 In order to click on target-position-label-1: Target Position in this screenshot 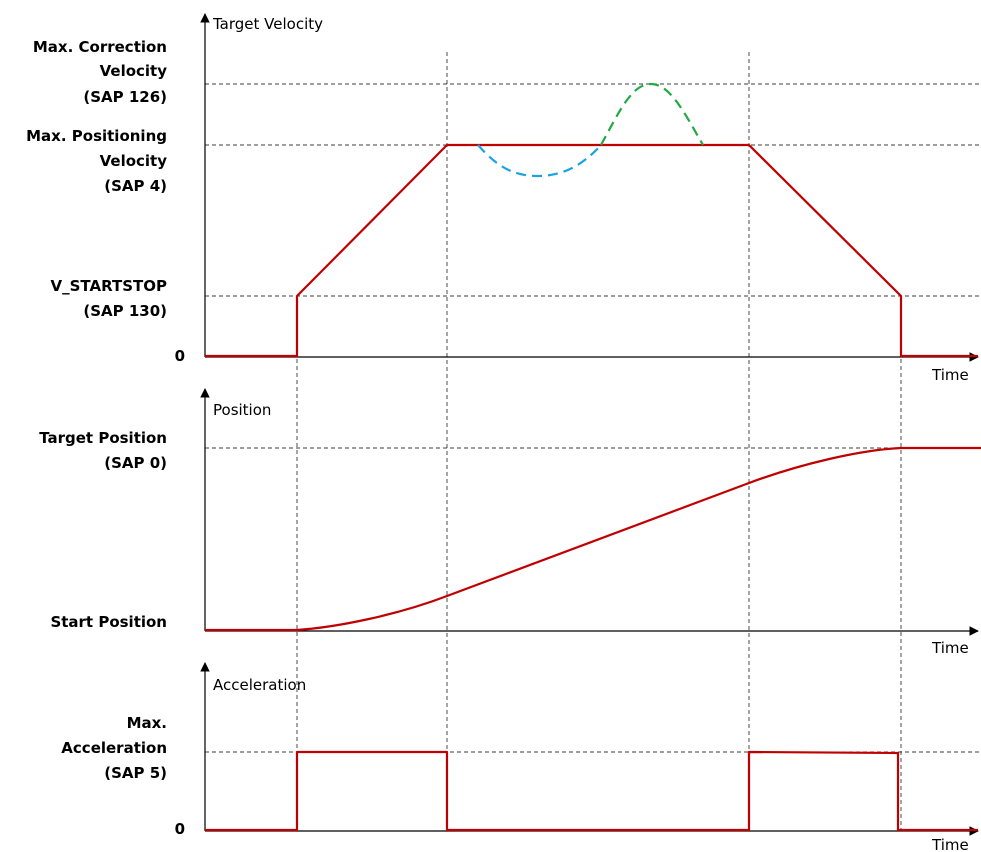, I will do `click(103, 438)`.